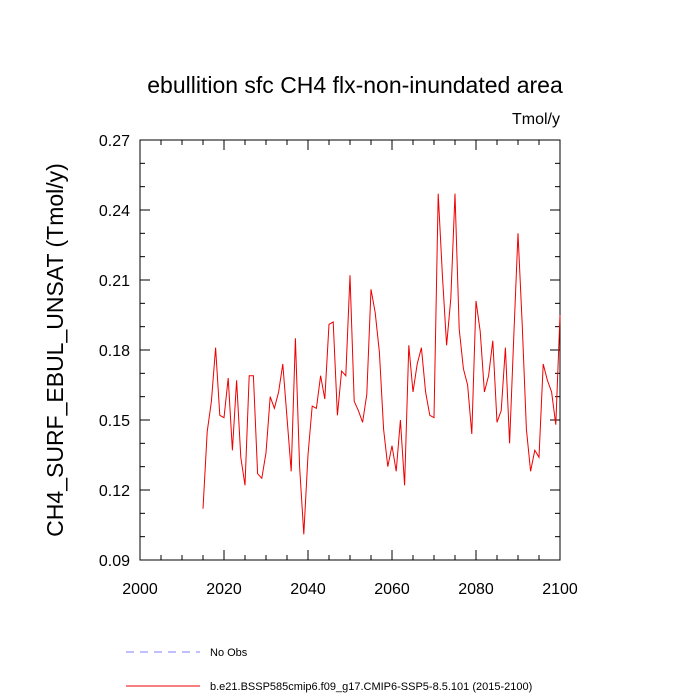 The width and height of the screenshot is (700, 700). Describe the element at coordinates (114, 281) in the screenshot. I see `y-tick-label: 0.21` at that location.